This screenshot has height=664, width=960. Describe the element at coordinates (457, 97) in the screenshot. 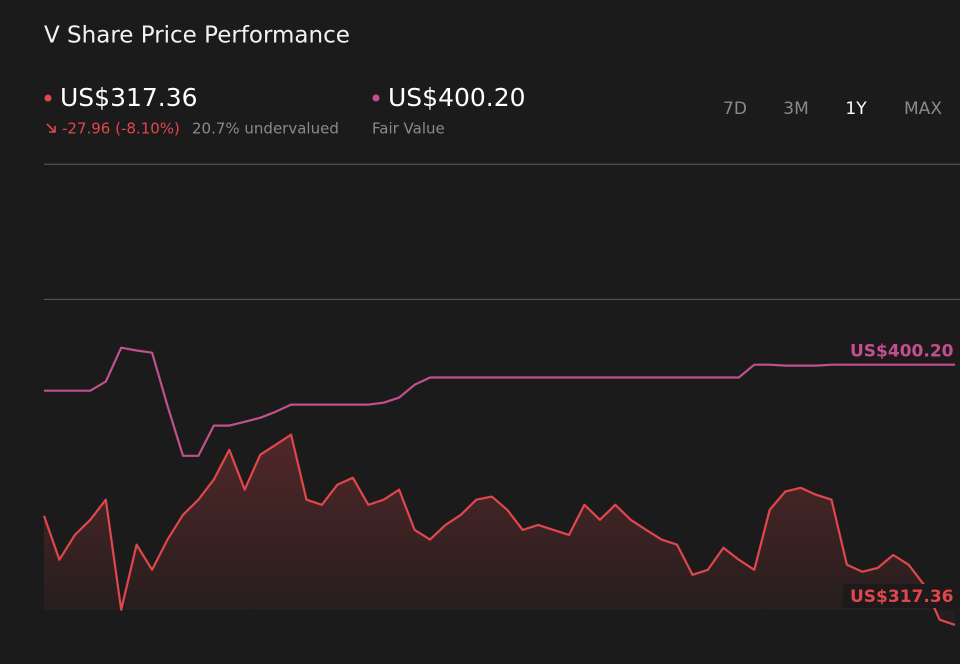

I see `fair-value-headline: US$400.20` at that location.